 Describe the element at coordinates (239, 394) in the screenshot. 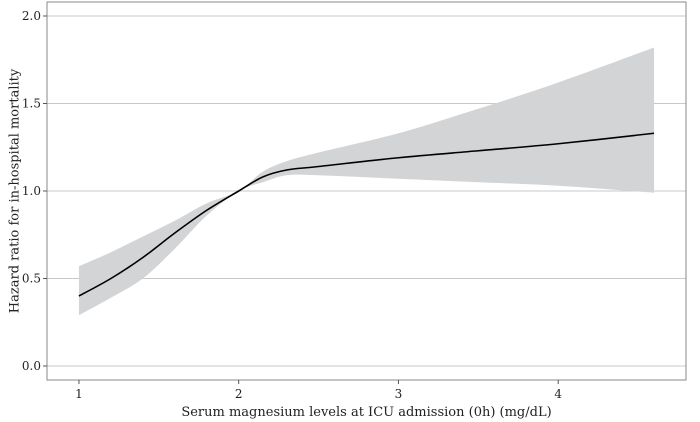

I see `x-tick-label: 2` at that location.